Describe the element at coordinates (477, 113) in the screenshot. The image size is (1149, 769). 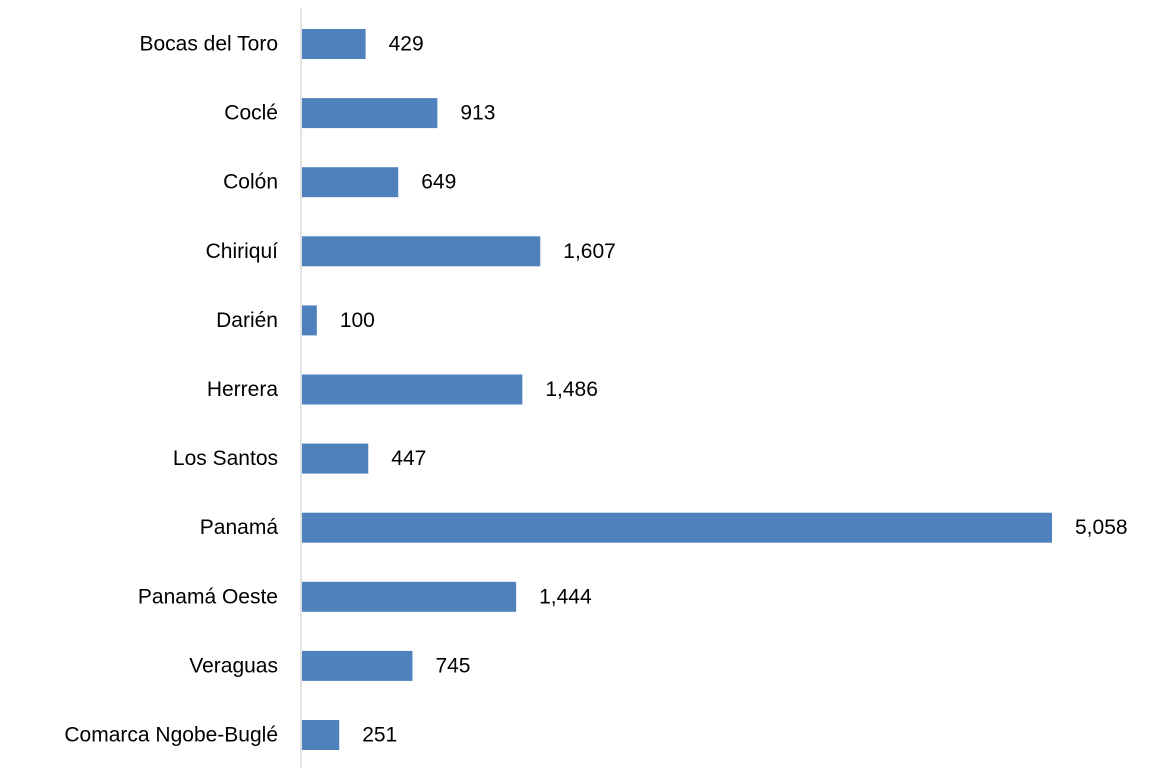
I see `data-label: 913` at that location.